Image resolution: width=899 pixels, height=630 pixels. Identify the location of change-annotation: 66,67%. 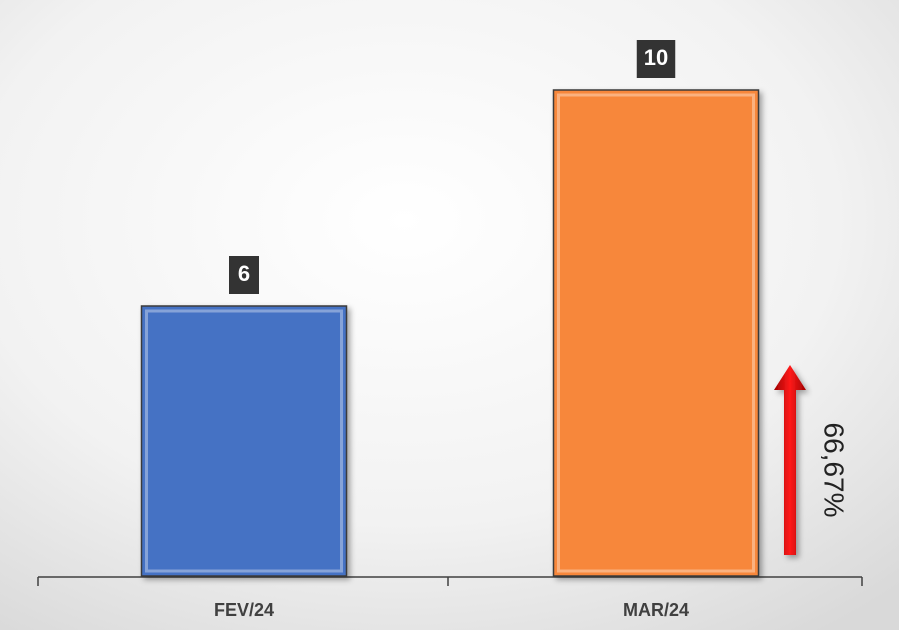
(834, 470).